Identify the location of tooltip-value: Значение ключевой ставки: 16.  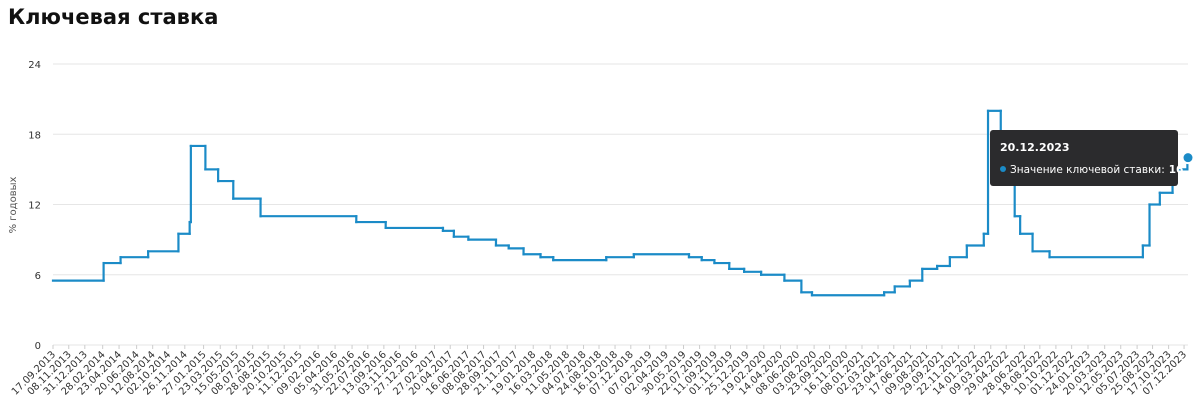
(1096, 170).